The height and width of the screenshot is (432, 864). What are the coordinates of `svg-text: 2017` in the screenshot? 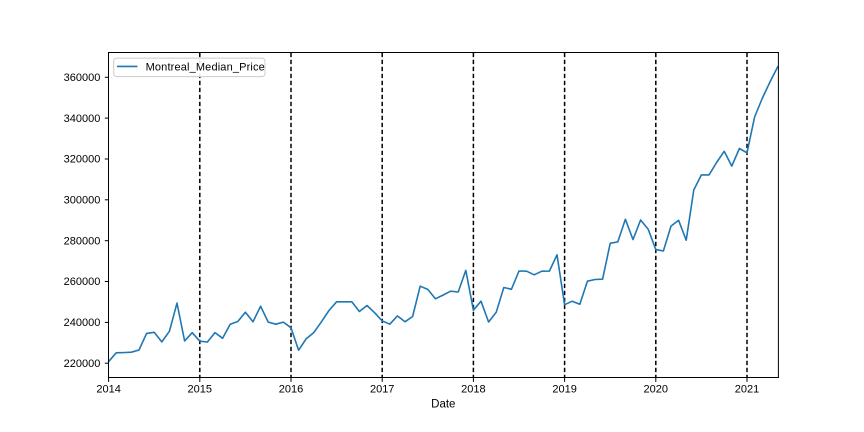 It's located at (382, 389).